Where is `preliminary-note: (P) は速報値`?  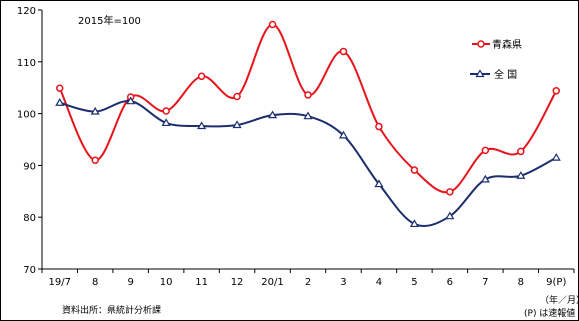
preliminary-note: (P) は速報値 is located at coordinates (549, 313).